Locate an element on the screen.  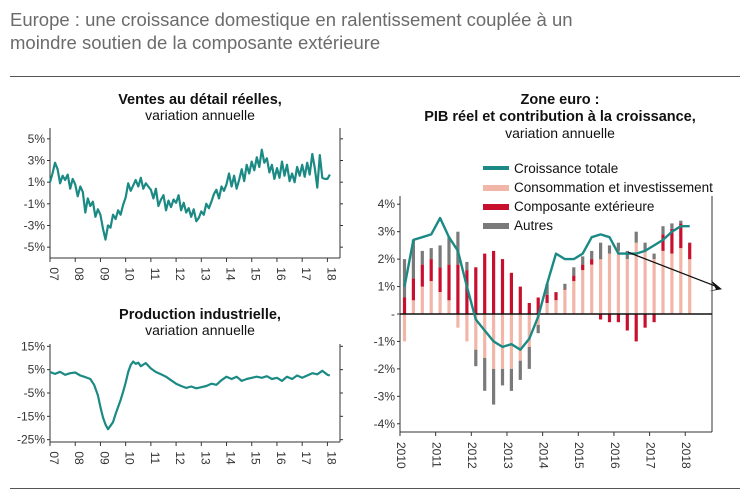
y-tick-label: 2% is located at coordinates (387, 259).